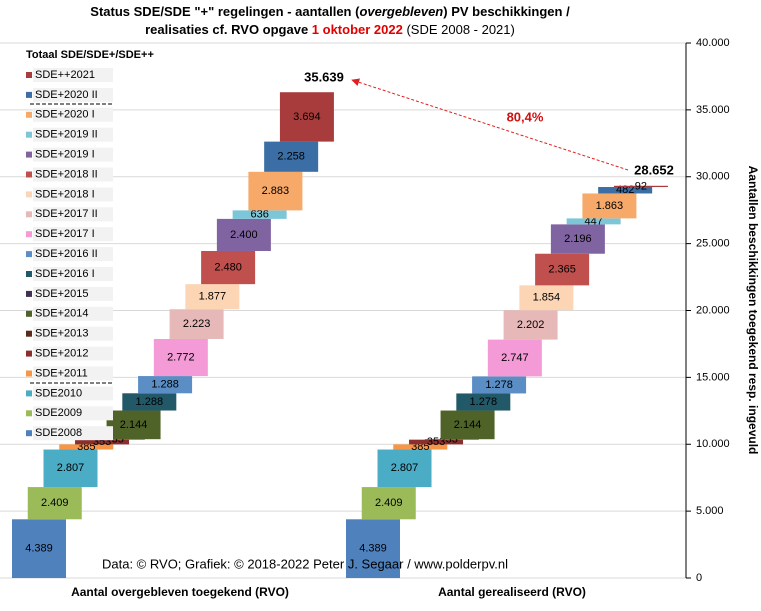 This screenshot has height=611, width=761. Describe the element at coordinates (66, 214) in the screenshot. I see `legend-label: SDE+2017 II` at that location.